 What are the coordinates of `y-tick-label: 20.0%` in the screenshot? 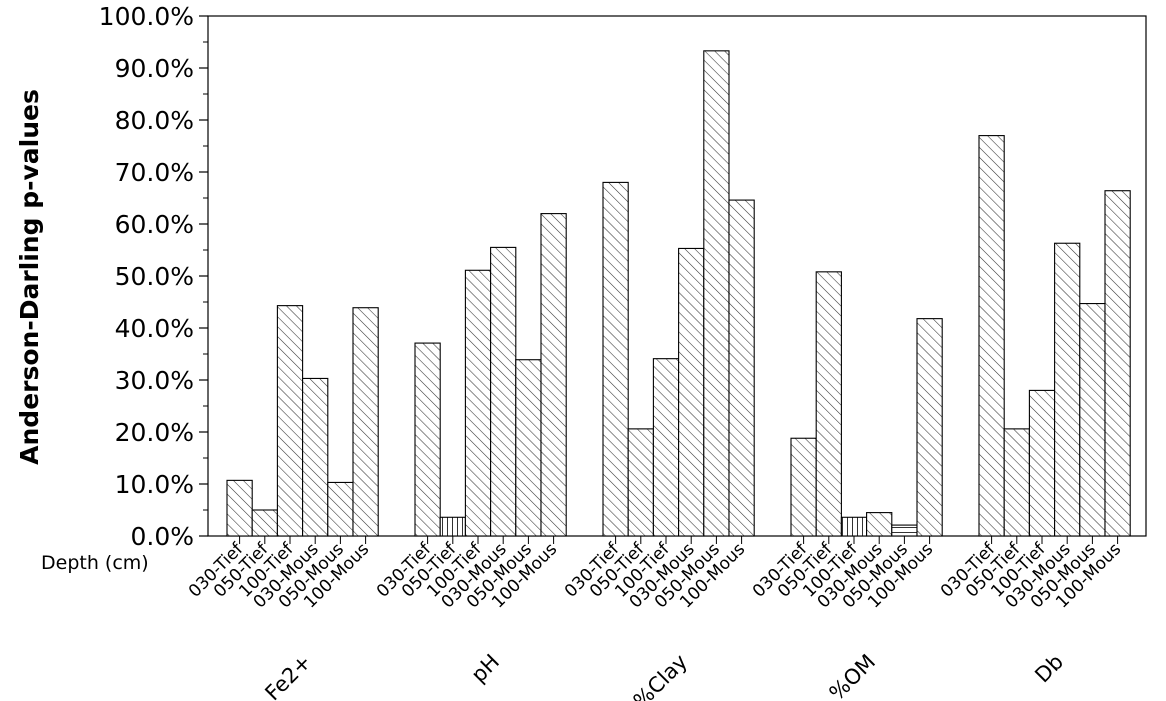 It's located at (154, 432).